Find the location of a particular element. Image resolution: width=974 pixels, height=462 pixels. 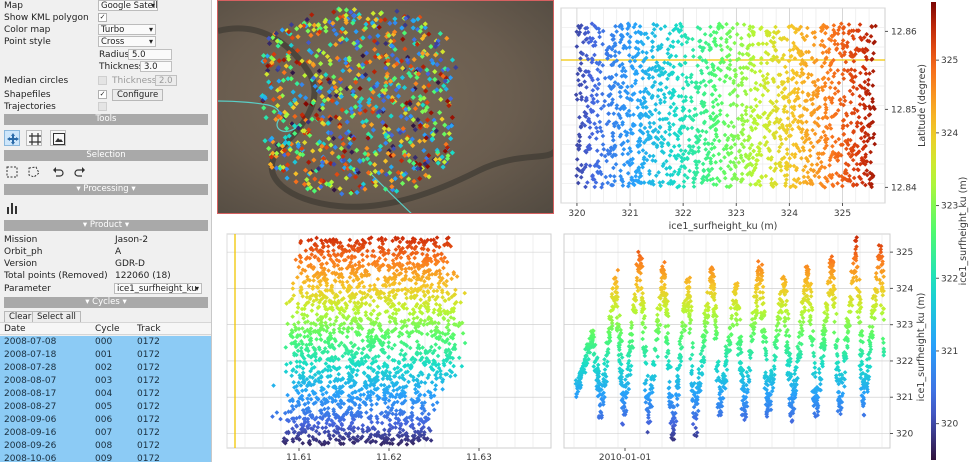

histogram-button is located at coordinates (12, 208).